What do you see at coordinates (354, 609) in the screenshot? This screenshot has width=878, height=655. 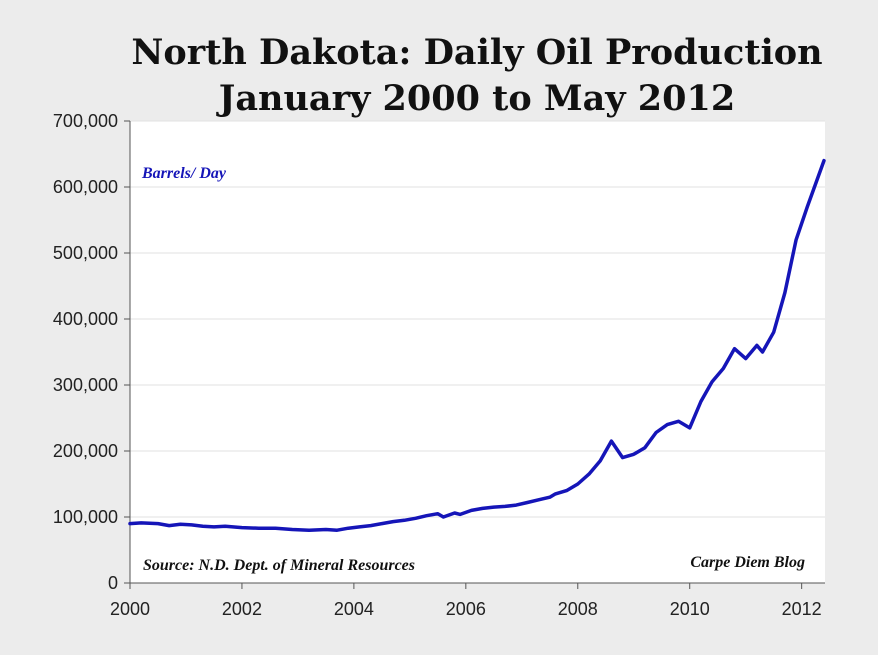 I see `x-tick-label: 2004` at bounding box center [354, 609].